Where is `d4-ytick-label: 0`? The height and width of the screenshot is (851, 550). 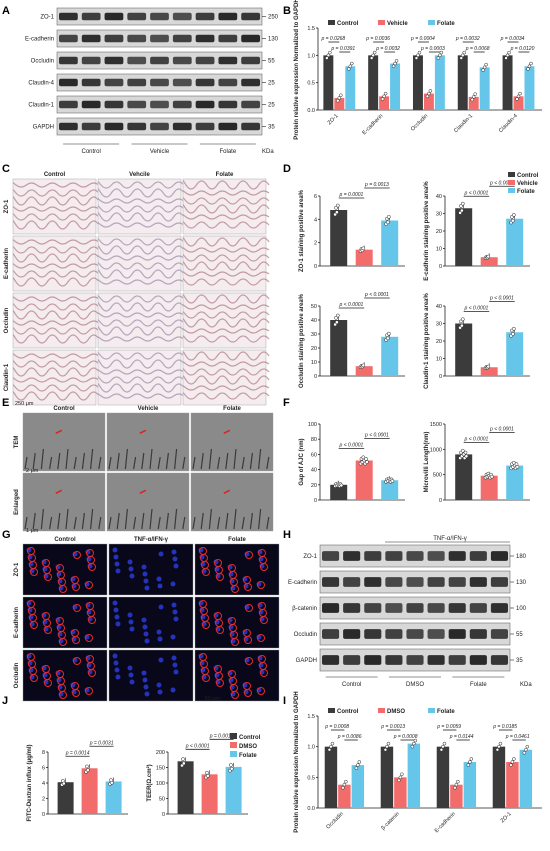
d4-ytick-label: 0 is located at coordinates (440, 377).